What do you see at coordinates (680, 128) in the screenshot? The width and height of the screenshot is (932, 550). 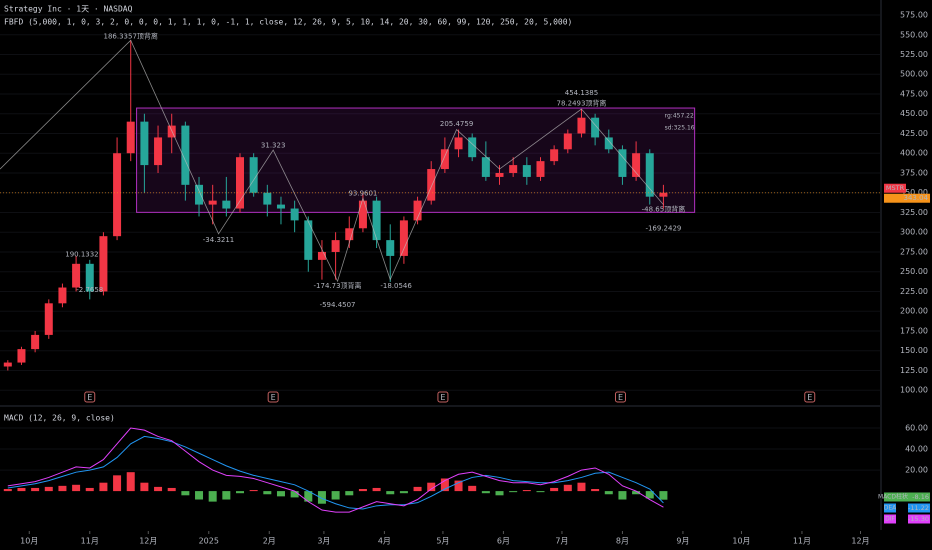 I see `range-label: sd:325.16` at bounding box center [680, 128].